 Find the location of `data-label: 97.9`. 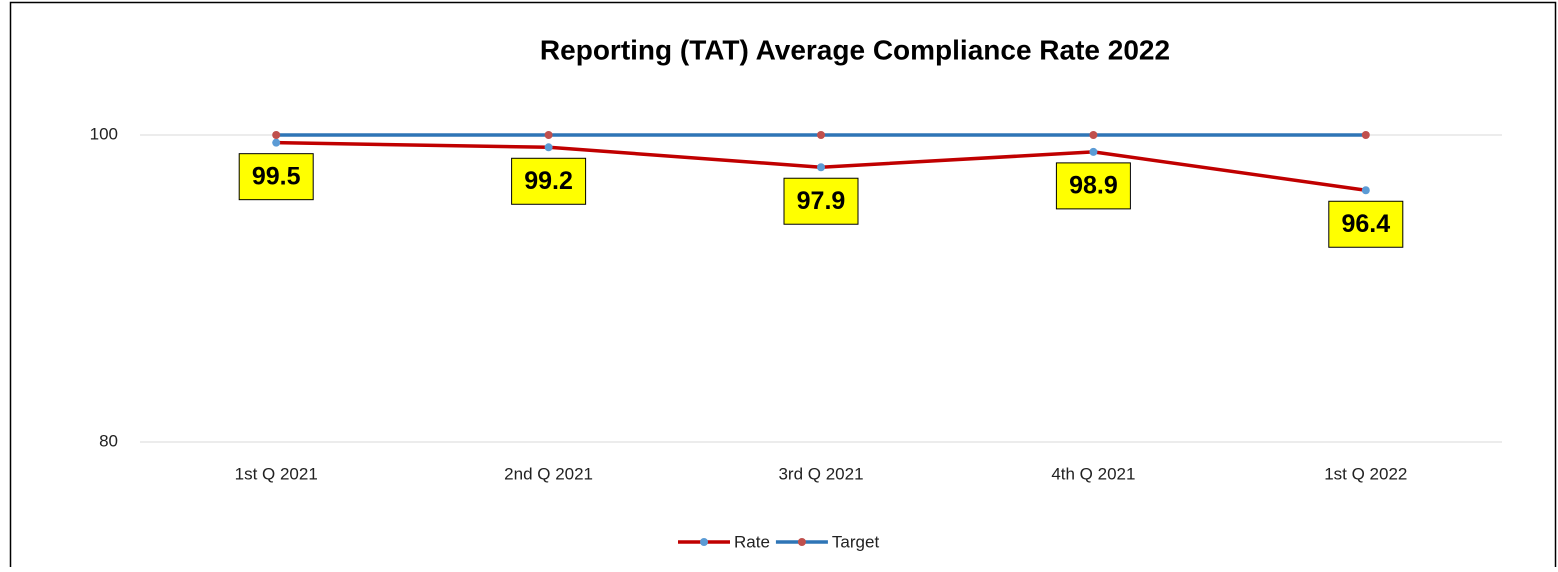

data-label: 97.9 is located at coordinates (821, 201).